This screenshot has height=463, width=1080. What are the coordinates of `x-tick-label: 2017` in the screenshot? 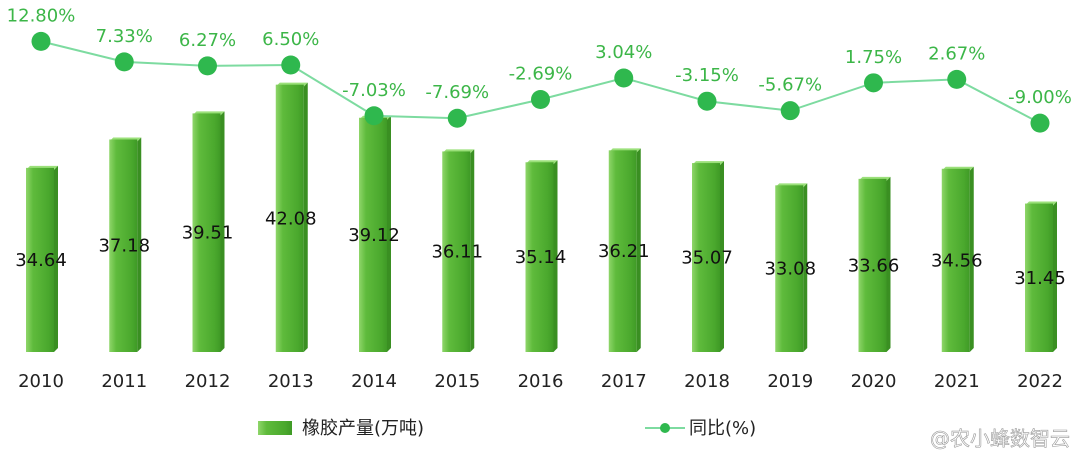 It's located at (624, 381).